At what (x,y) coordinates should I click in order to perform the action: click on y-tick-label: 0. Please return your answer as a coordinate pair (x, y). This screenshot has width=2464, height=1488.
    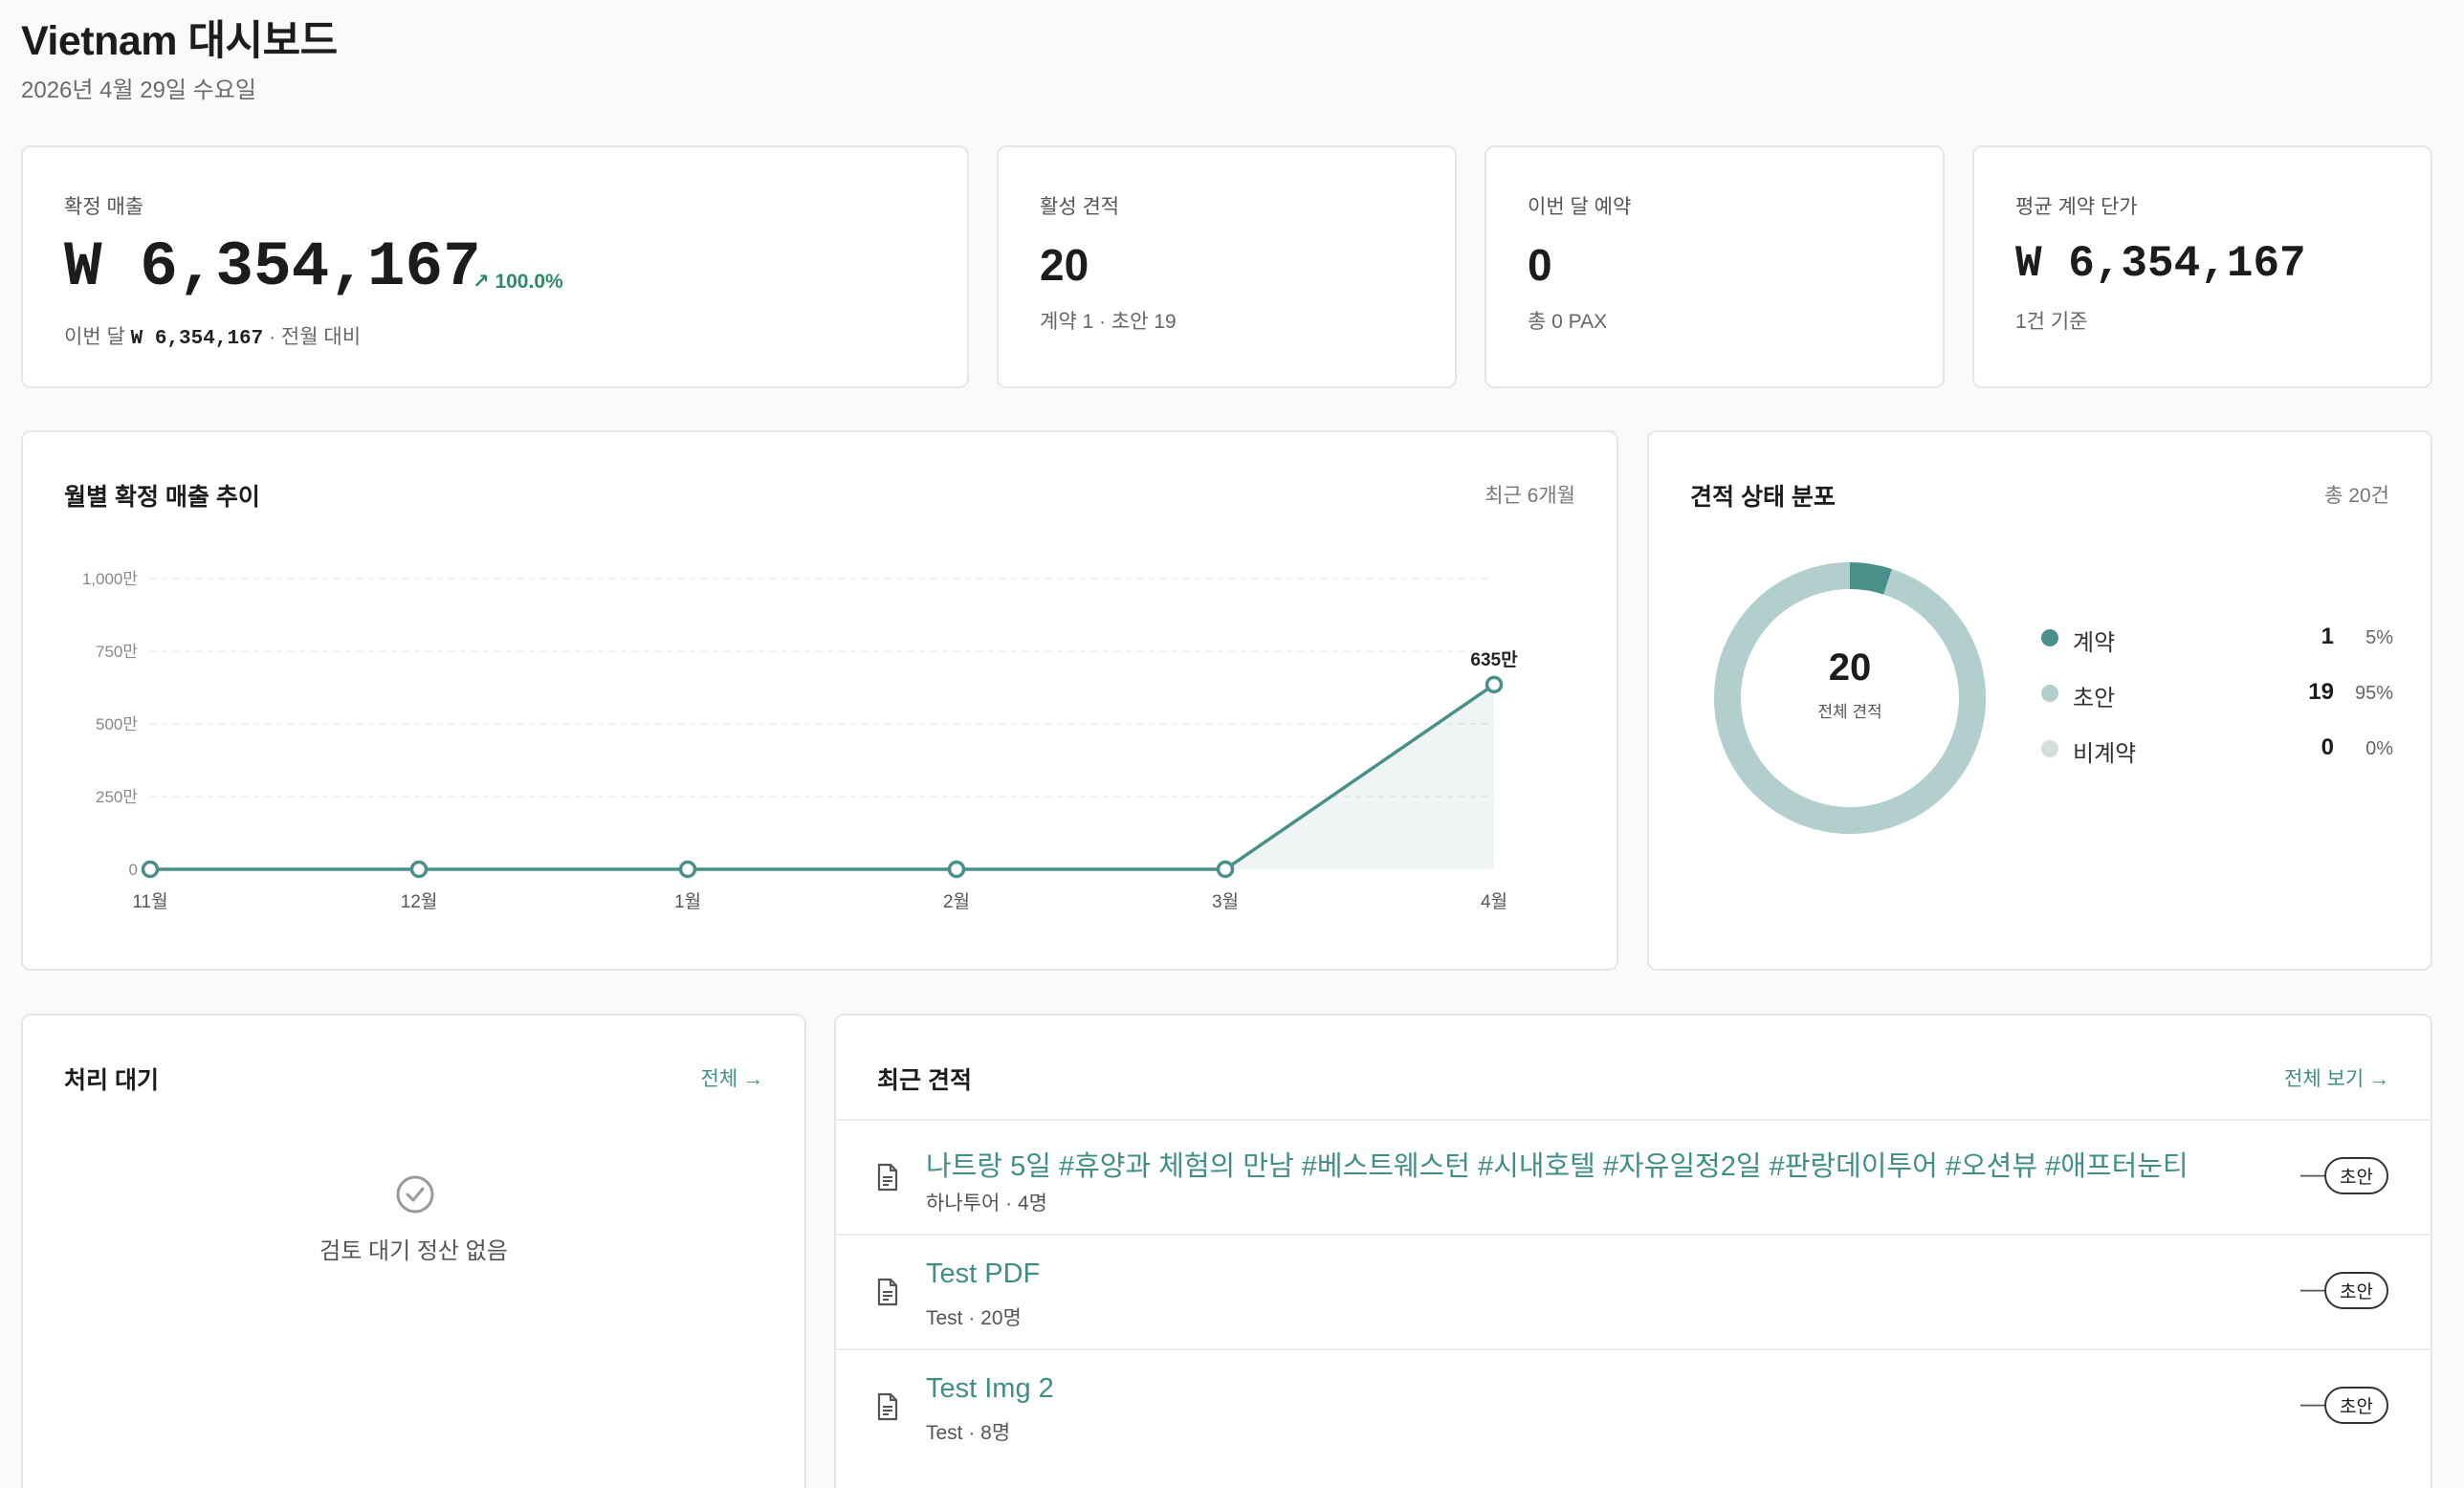
    Looking at the image, I should click on (133, 870).